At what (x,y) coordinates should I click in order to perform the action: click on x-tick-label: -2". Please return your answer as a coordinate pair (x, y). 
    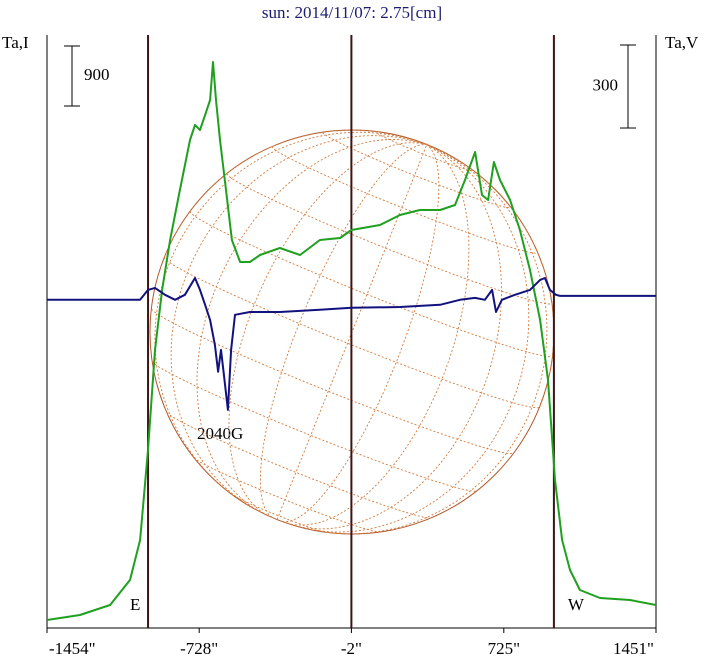
    Looking at the image, I should click on (351, 648).